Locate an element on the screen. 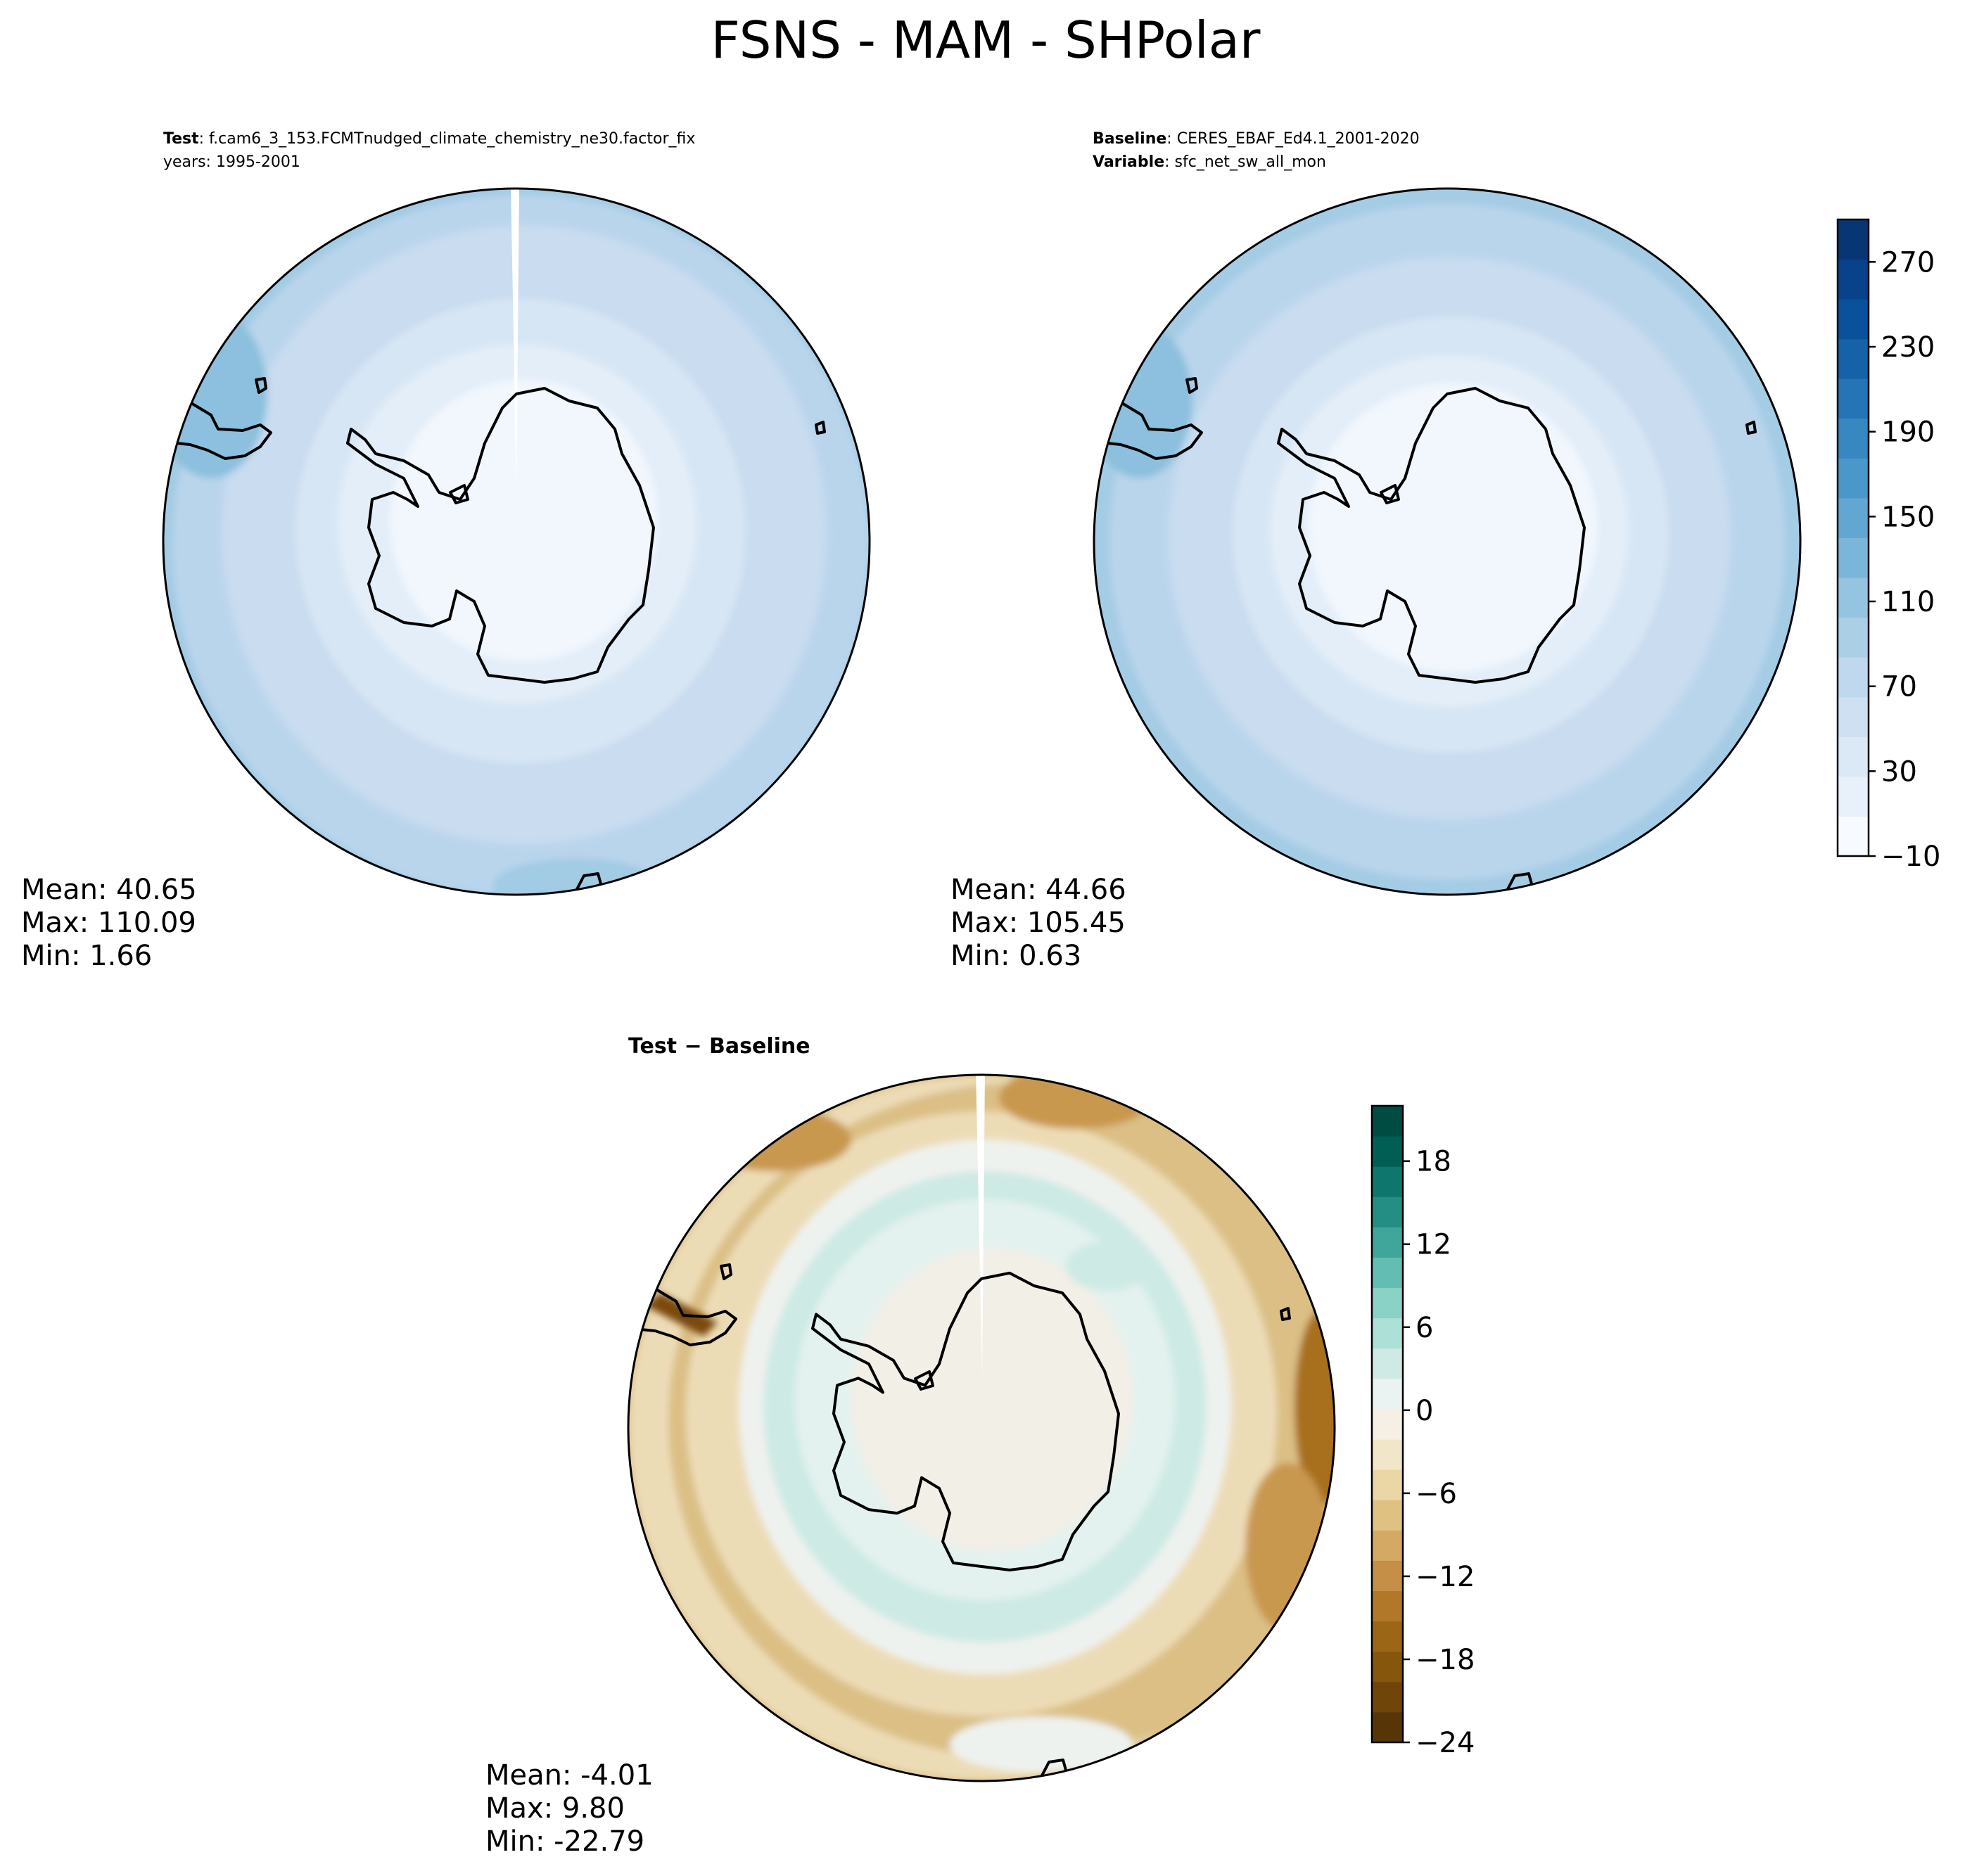 The image size is (1972, 1876). colorbar-tick-label: 12 is located at coordinates (1434, 1245).